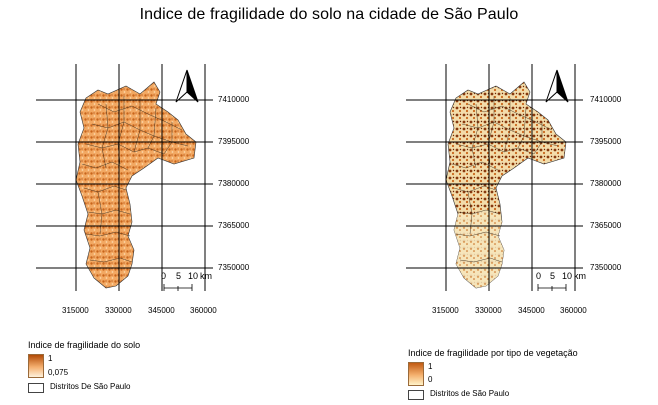 The width and height of the screenshot is (658, 405). What do you see at coordinates (479, 249) in the screenshot?
I see `southern-lighter-region` at bounding box center [479, 249].